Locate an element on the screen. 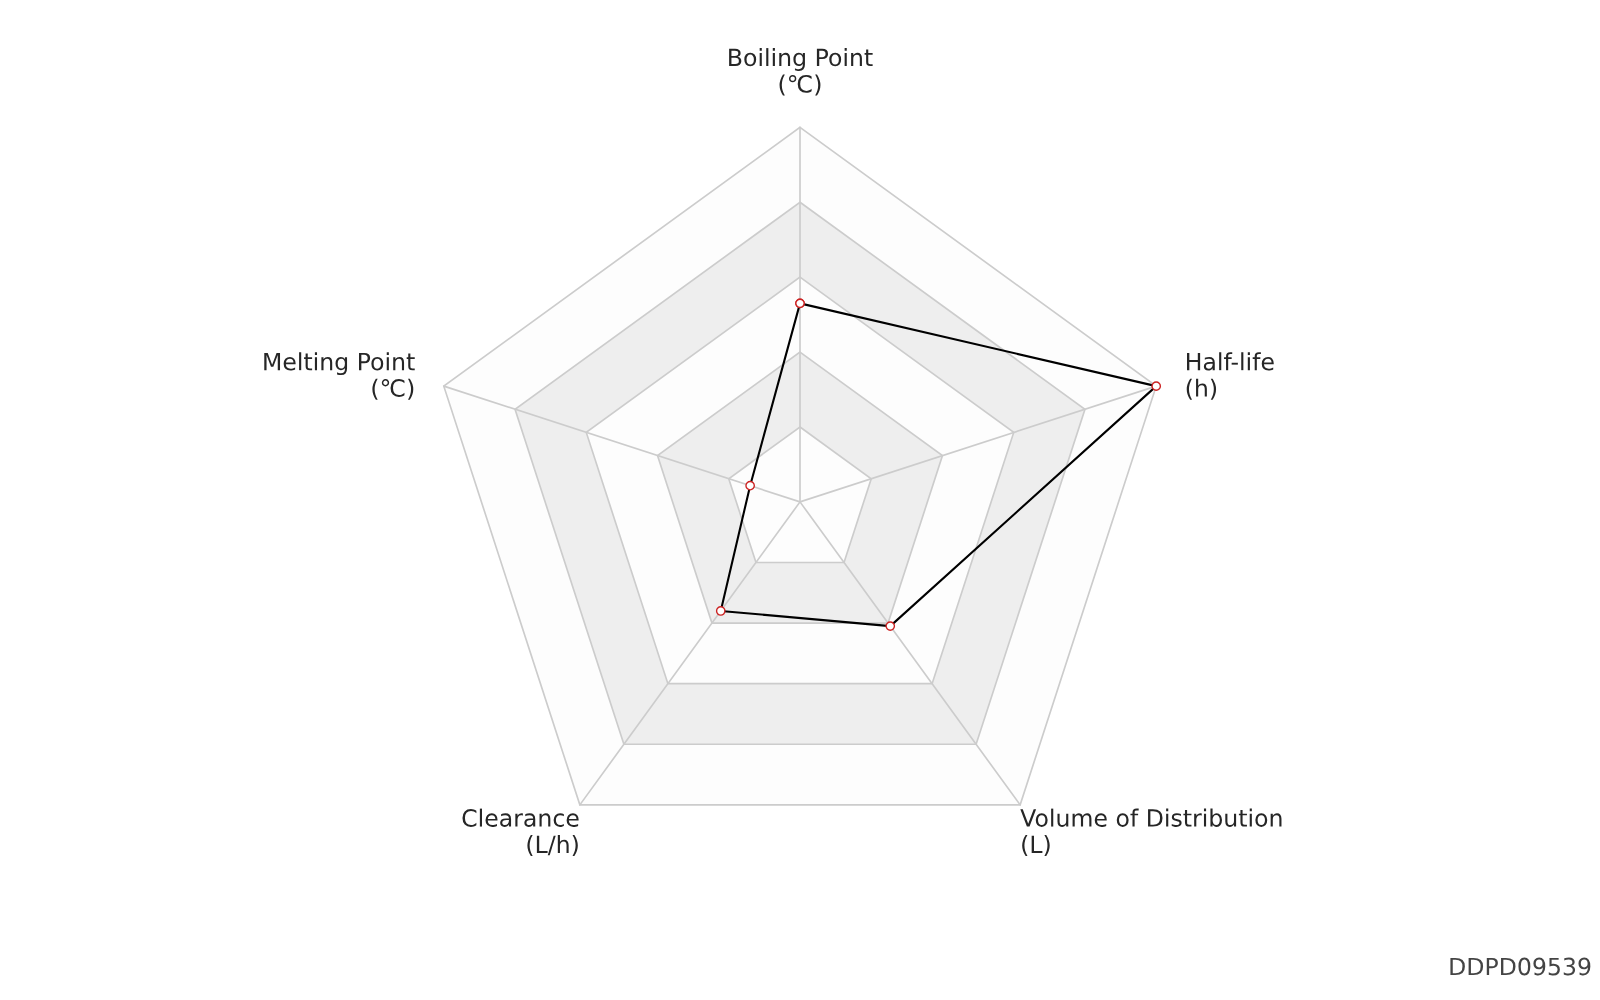  spoke-label: Half-life (h) is located at coordinates (1230, 376).